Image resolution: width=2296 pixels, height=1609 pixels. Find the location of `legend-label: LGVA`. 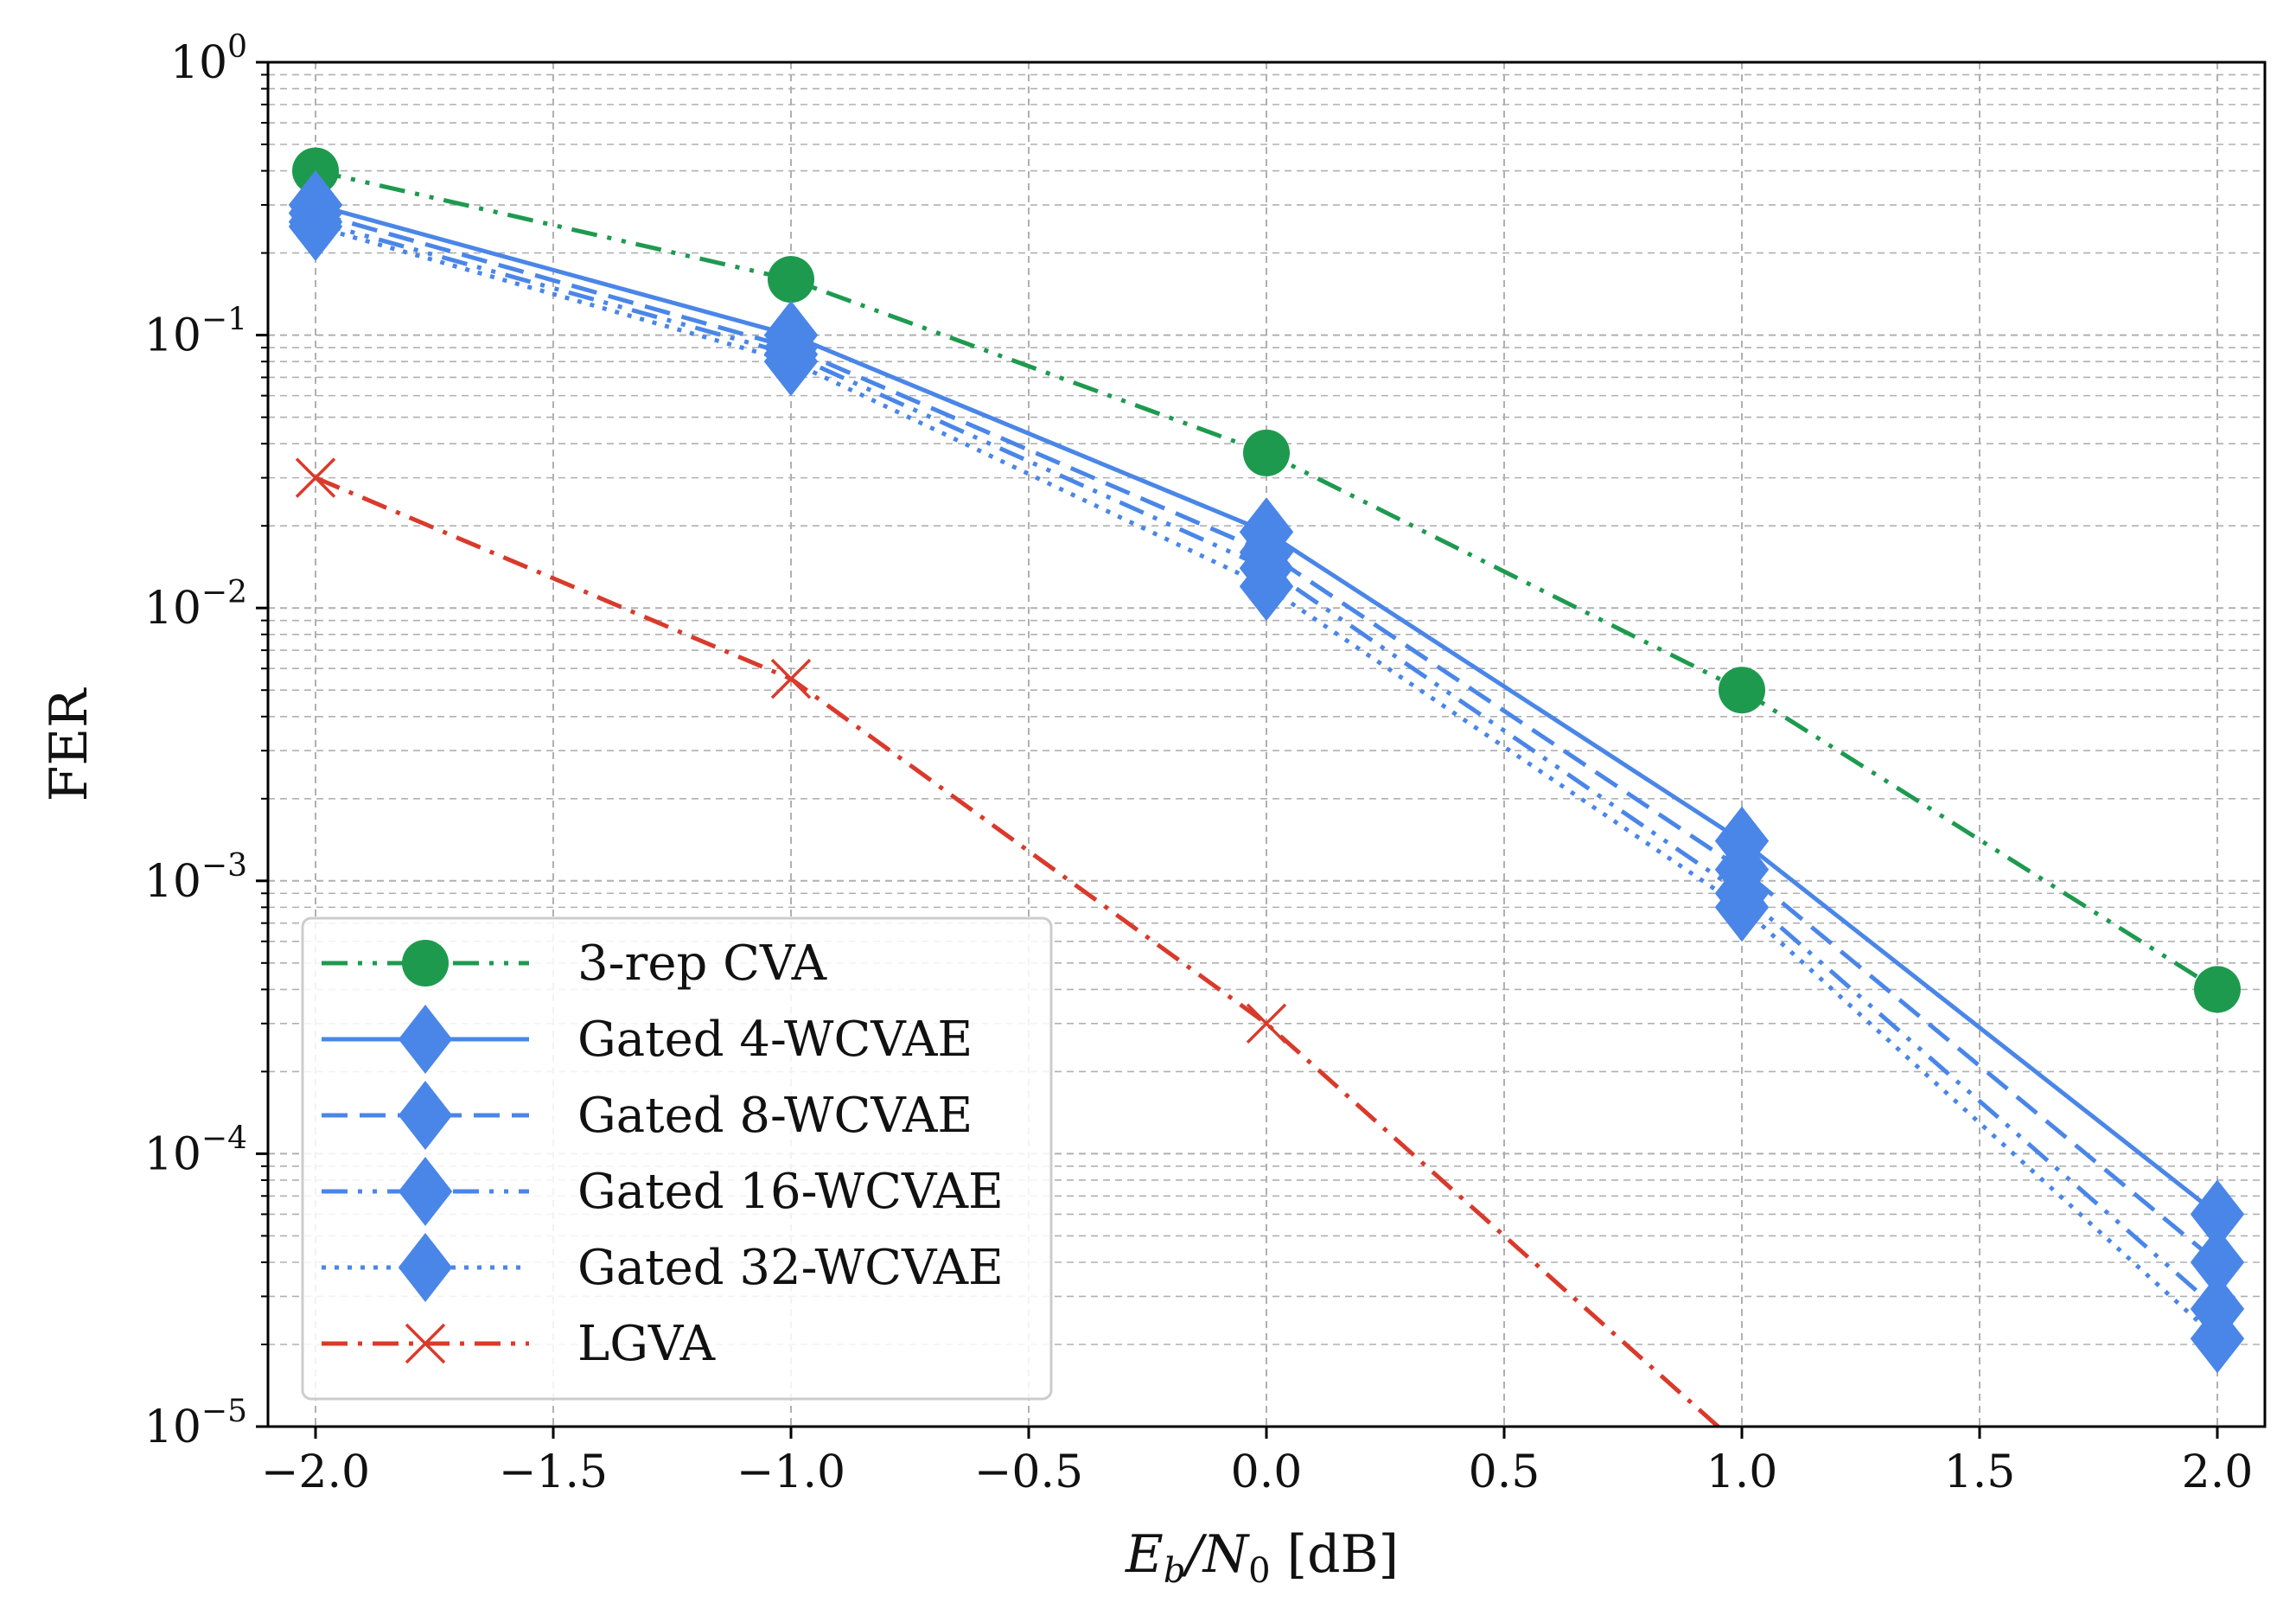

legend-label: LGVA is located at coordinates (646, 1344).